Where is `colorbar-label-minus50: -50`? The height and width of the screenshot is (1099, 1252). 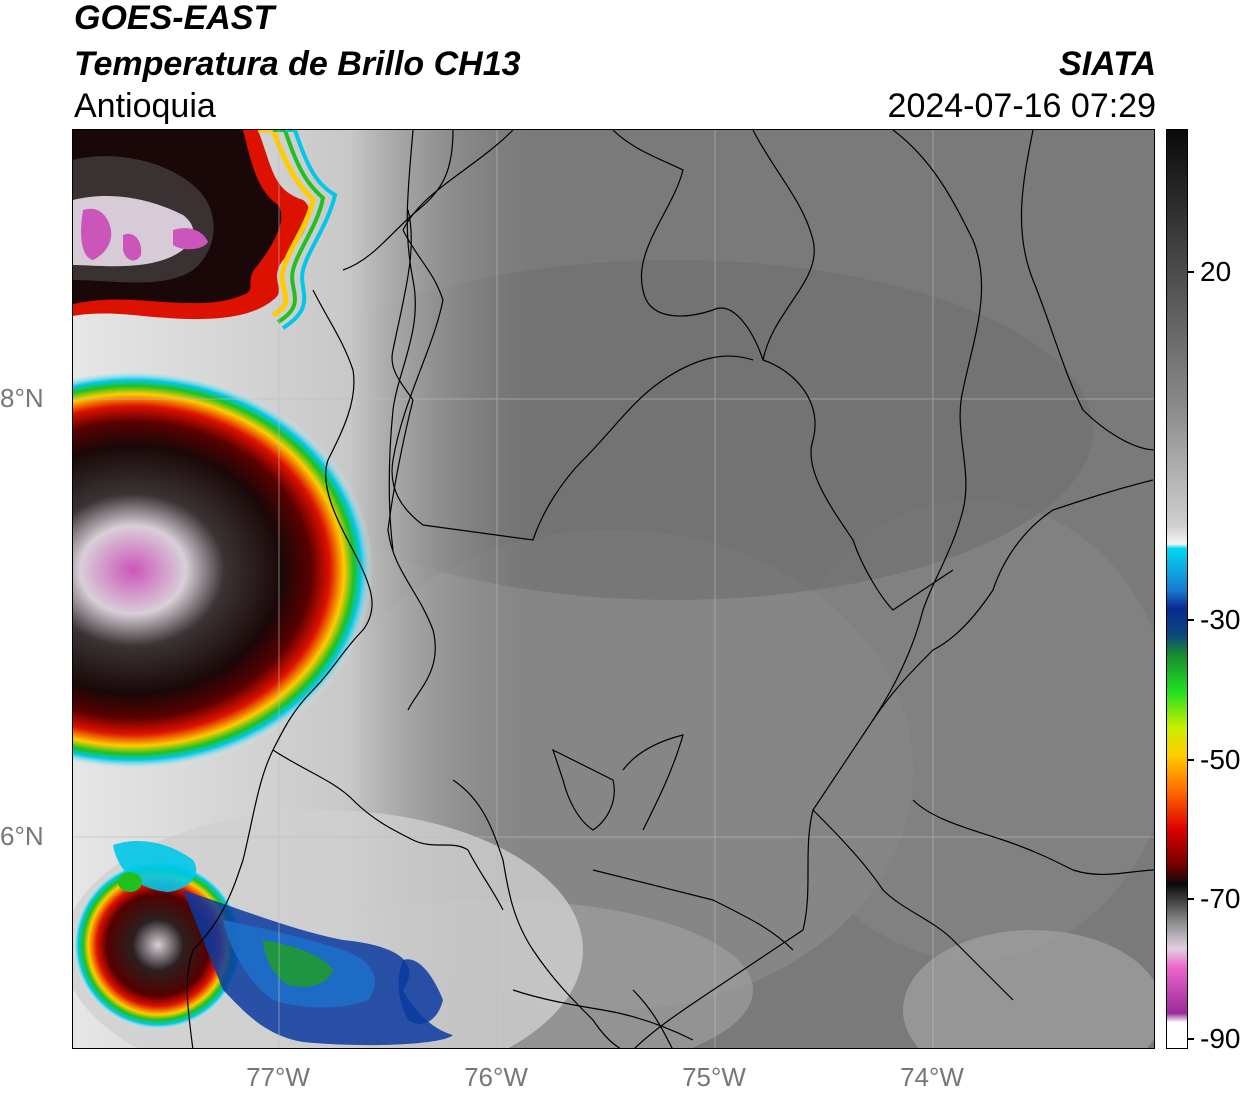 colorbar-label-minus50: -50 is located at coordinates (1220, 759).